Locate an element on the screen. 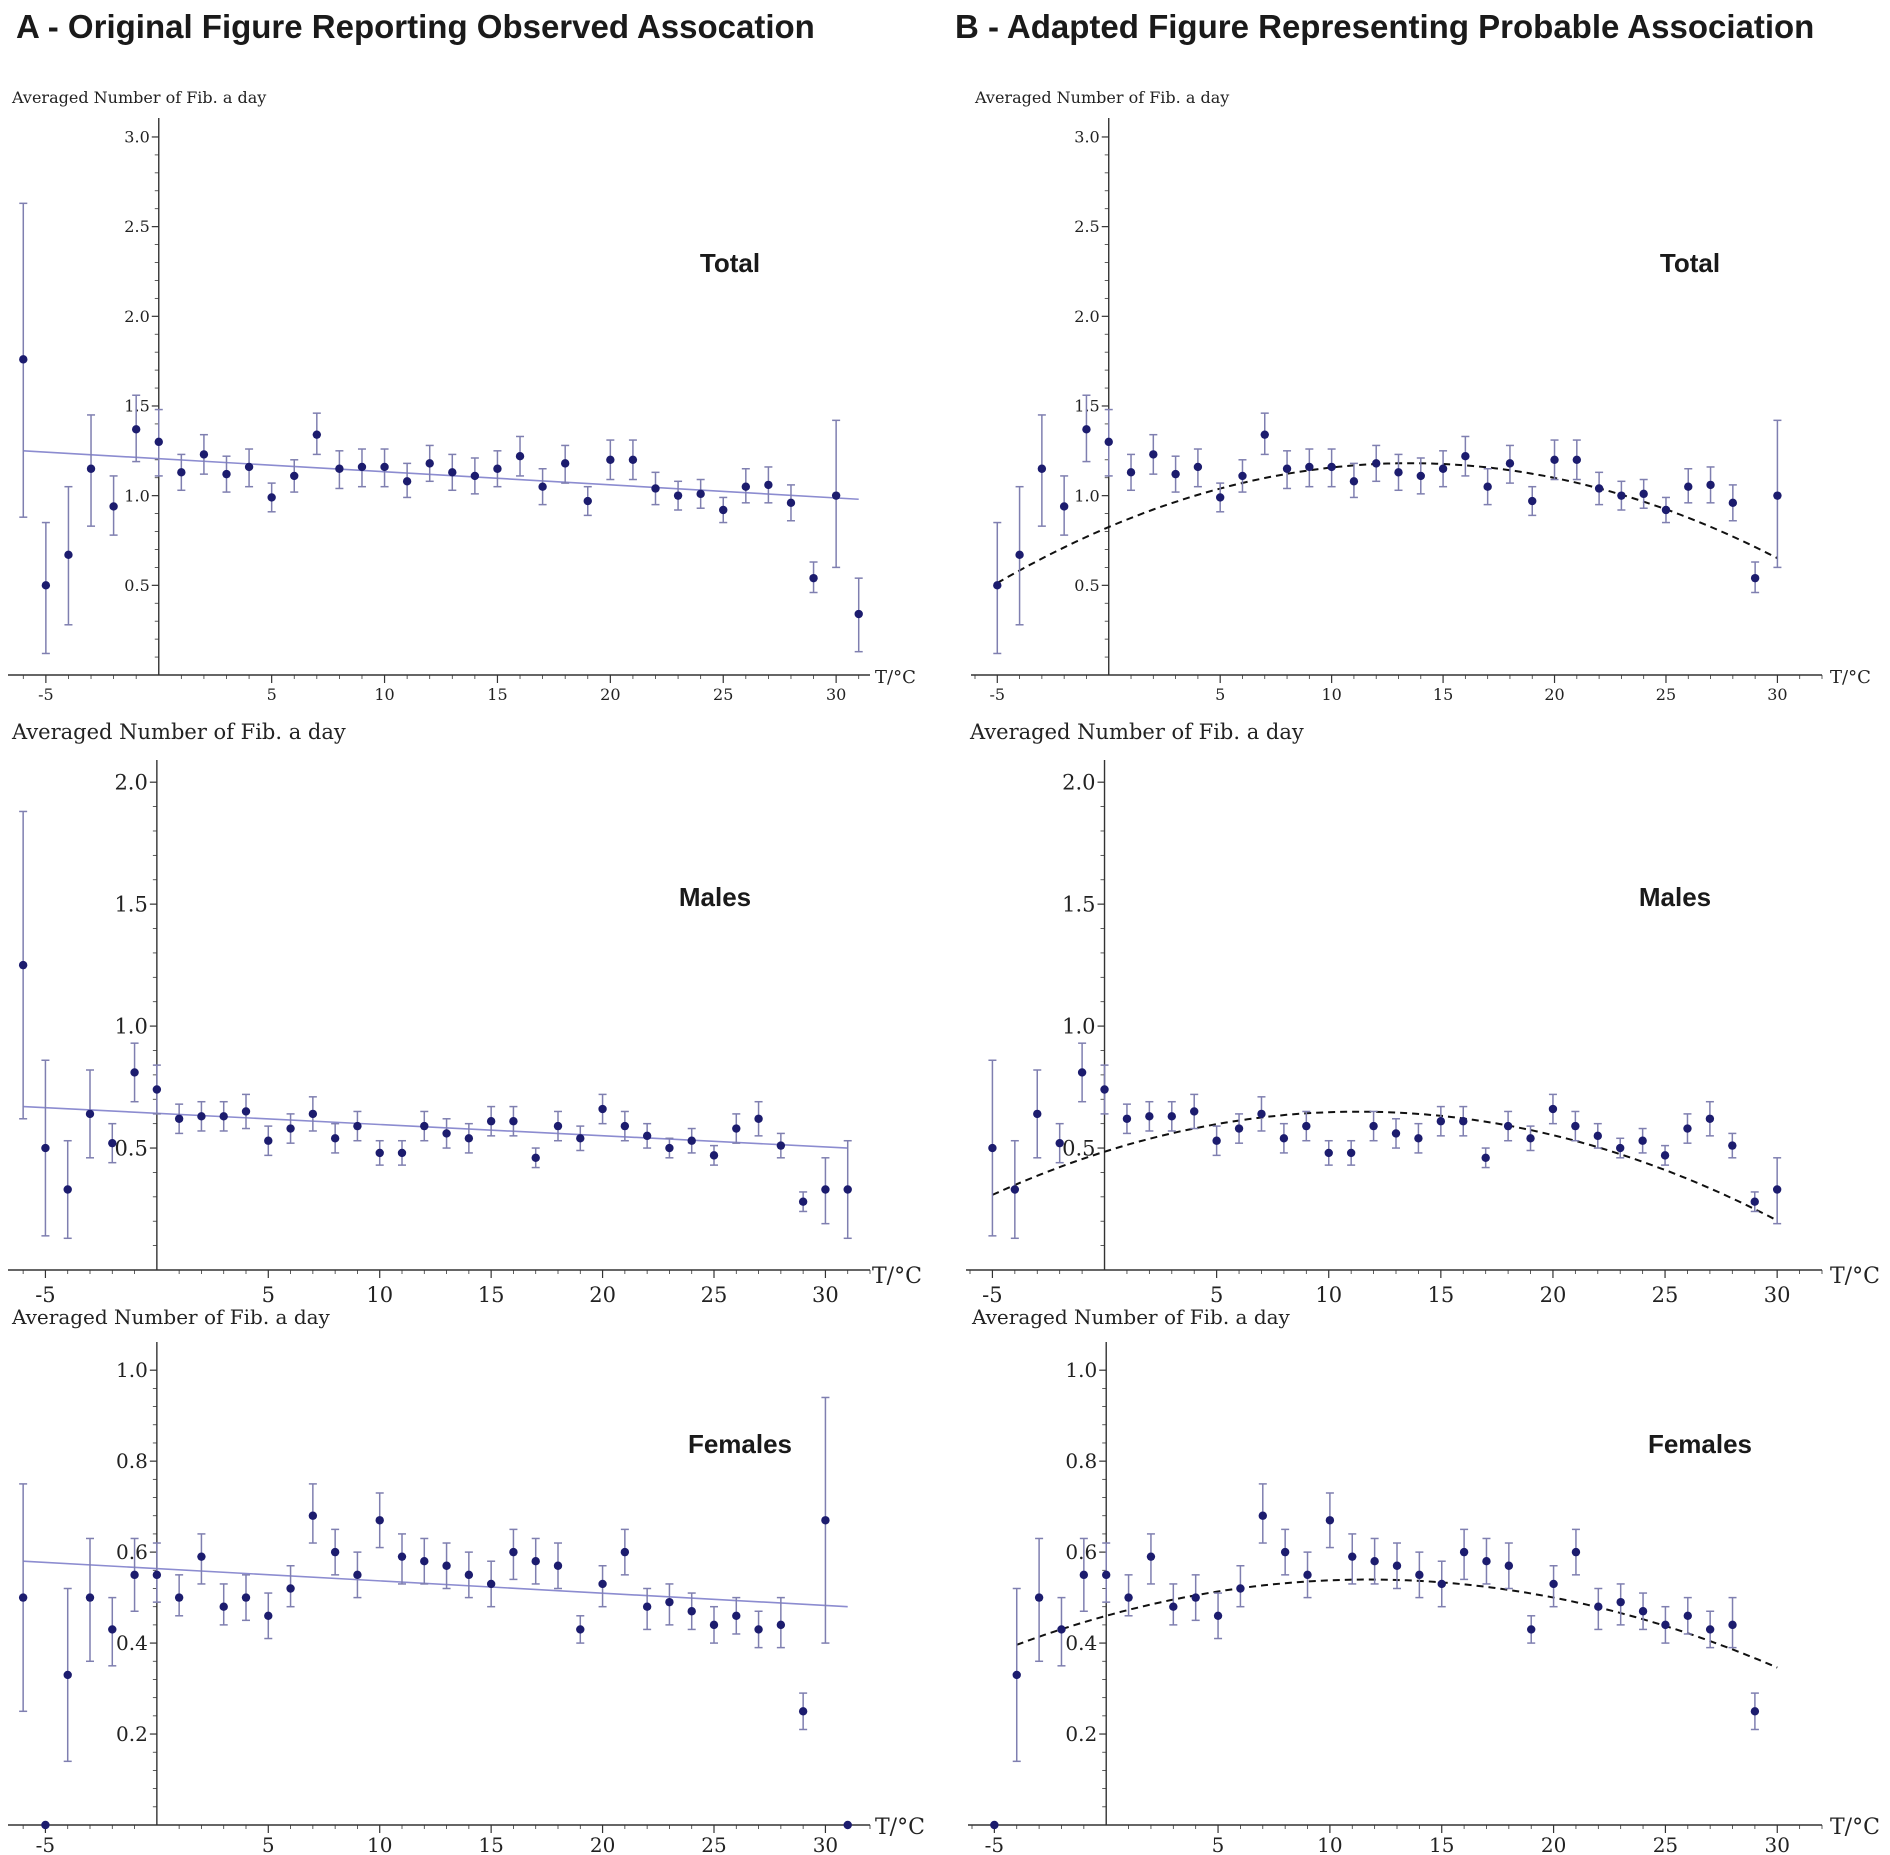 The width and height of the screenshot is (1890, 1855). y-axis-label: Averaged Number of Fib. a day is located at coordinates (1101, 97).